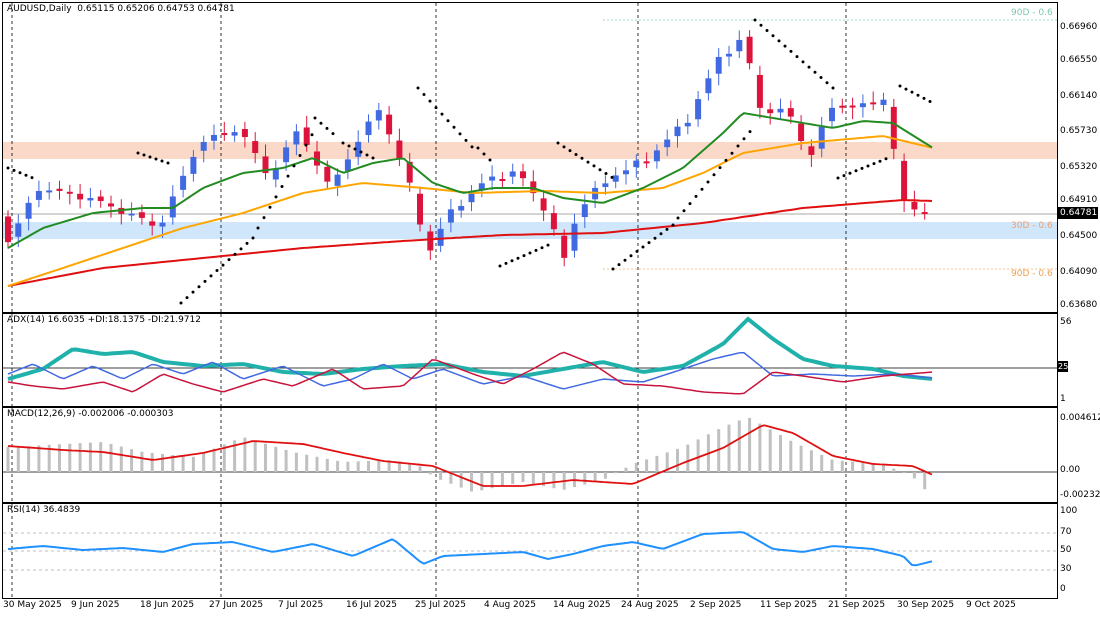  I want to click on date-tick: 24 Aug 2025, so click(650, 605).